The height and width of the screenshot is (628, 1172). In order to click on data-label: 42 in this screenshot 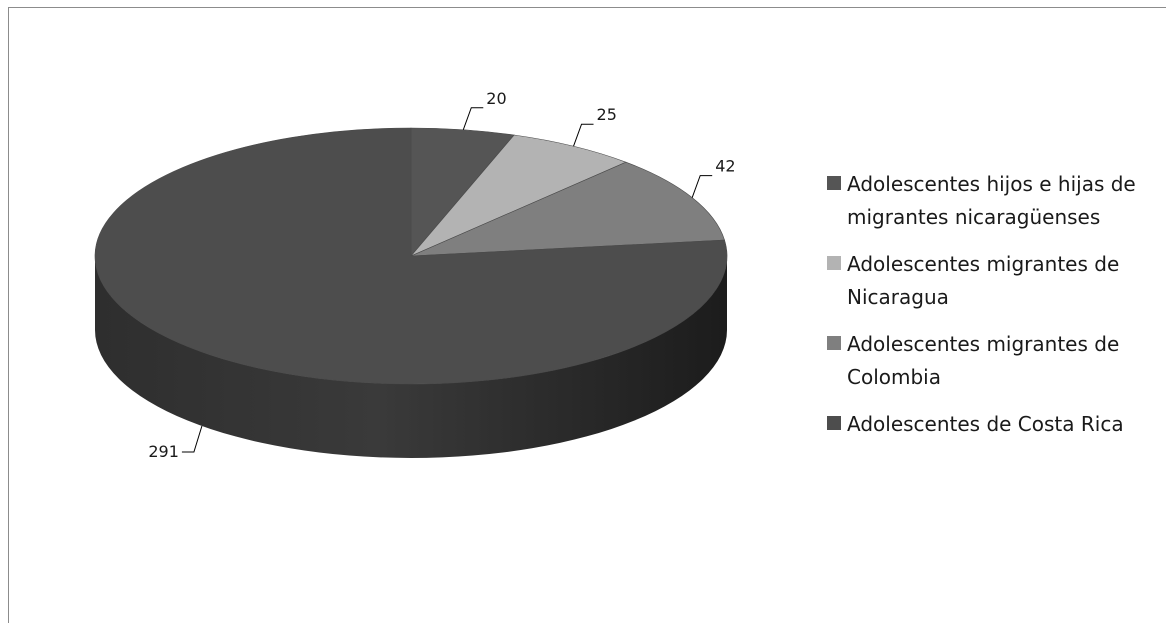, I will do `click(725, 166)`.